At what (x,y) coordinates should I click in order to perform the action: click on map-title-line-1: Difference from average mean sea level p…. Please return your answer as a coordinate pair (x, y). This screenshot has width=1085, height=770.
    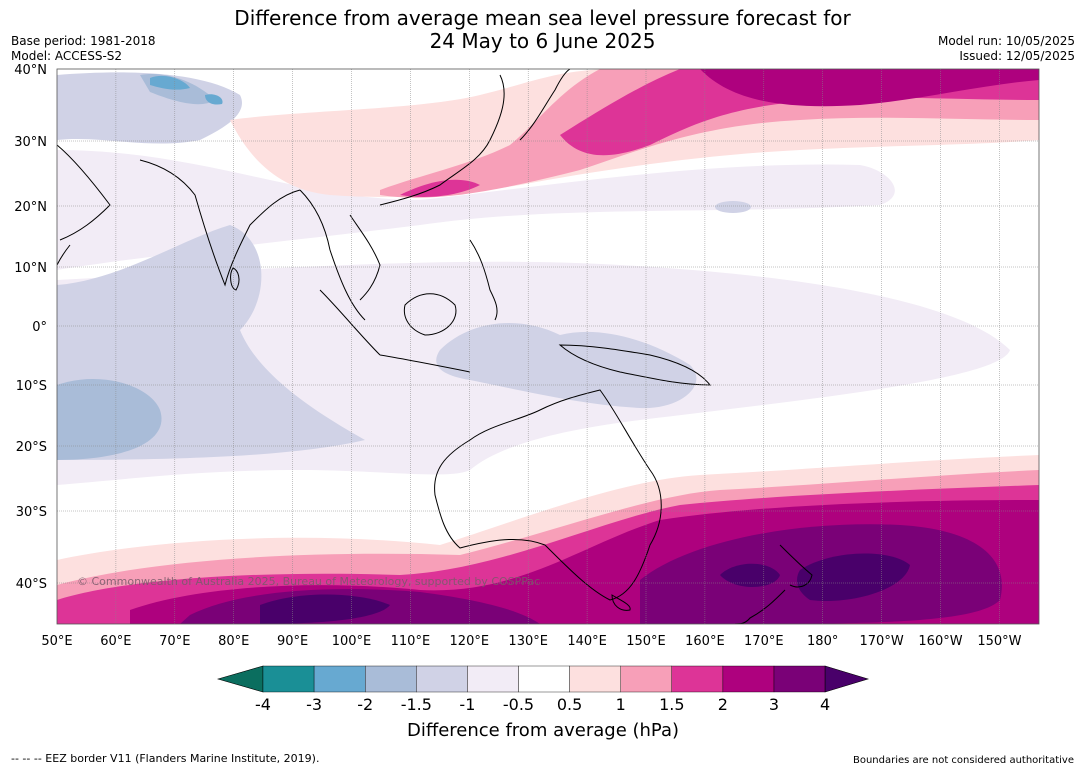
    Looking at the image, I should click on (542, 18).